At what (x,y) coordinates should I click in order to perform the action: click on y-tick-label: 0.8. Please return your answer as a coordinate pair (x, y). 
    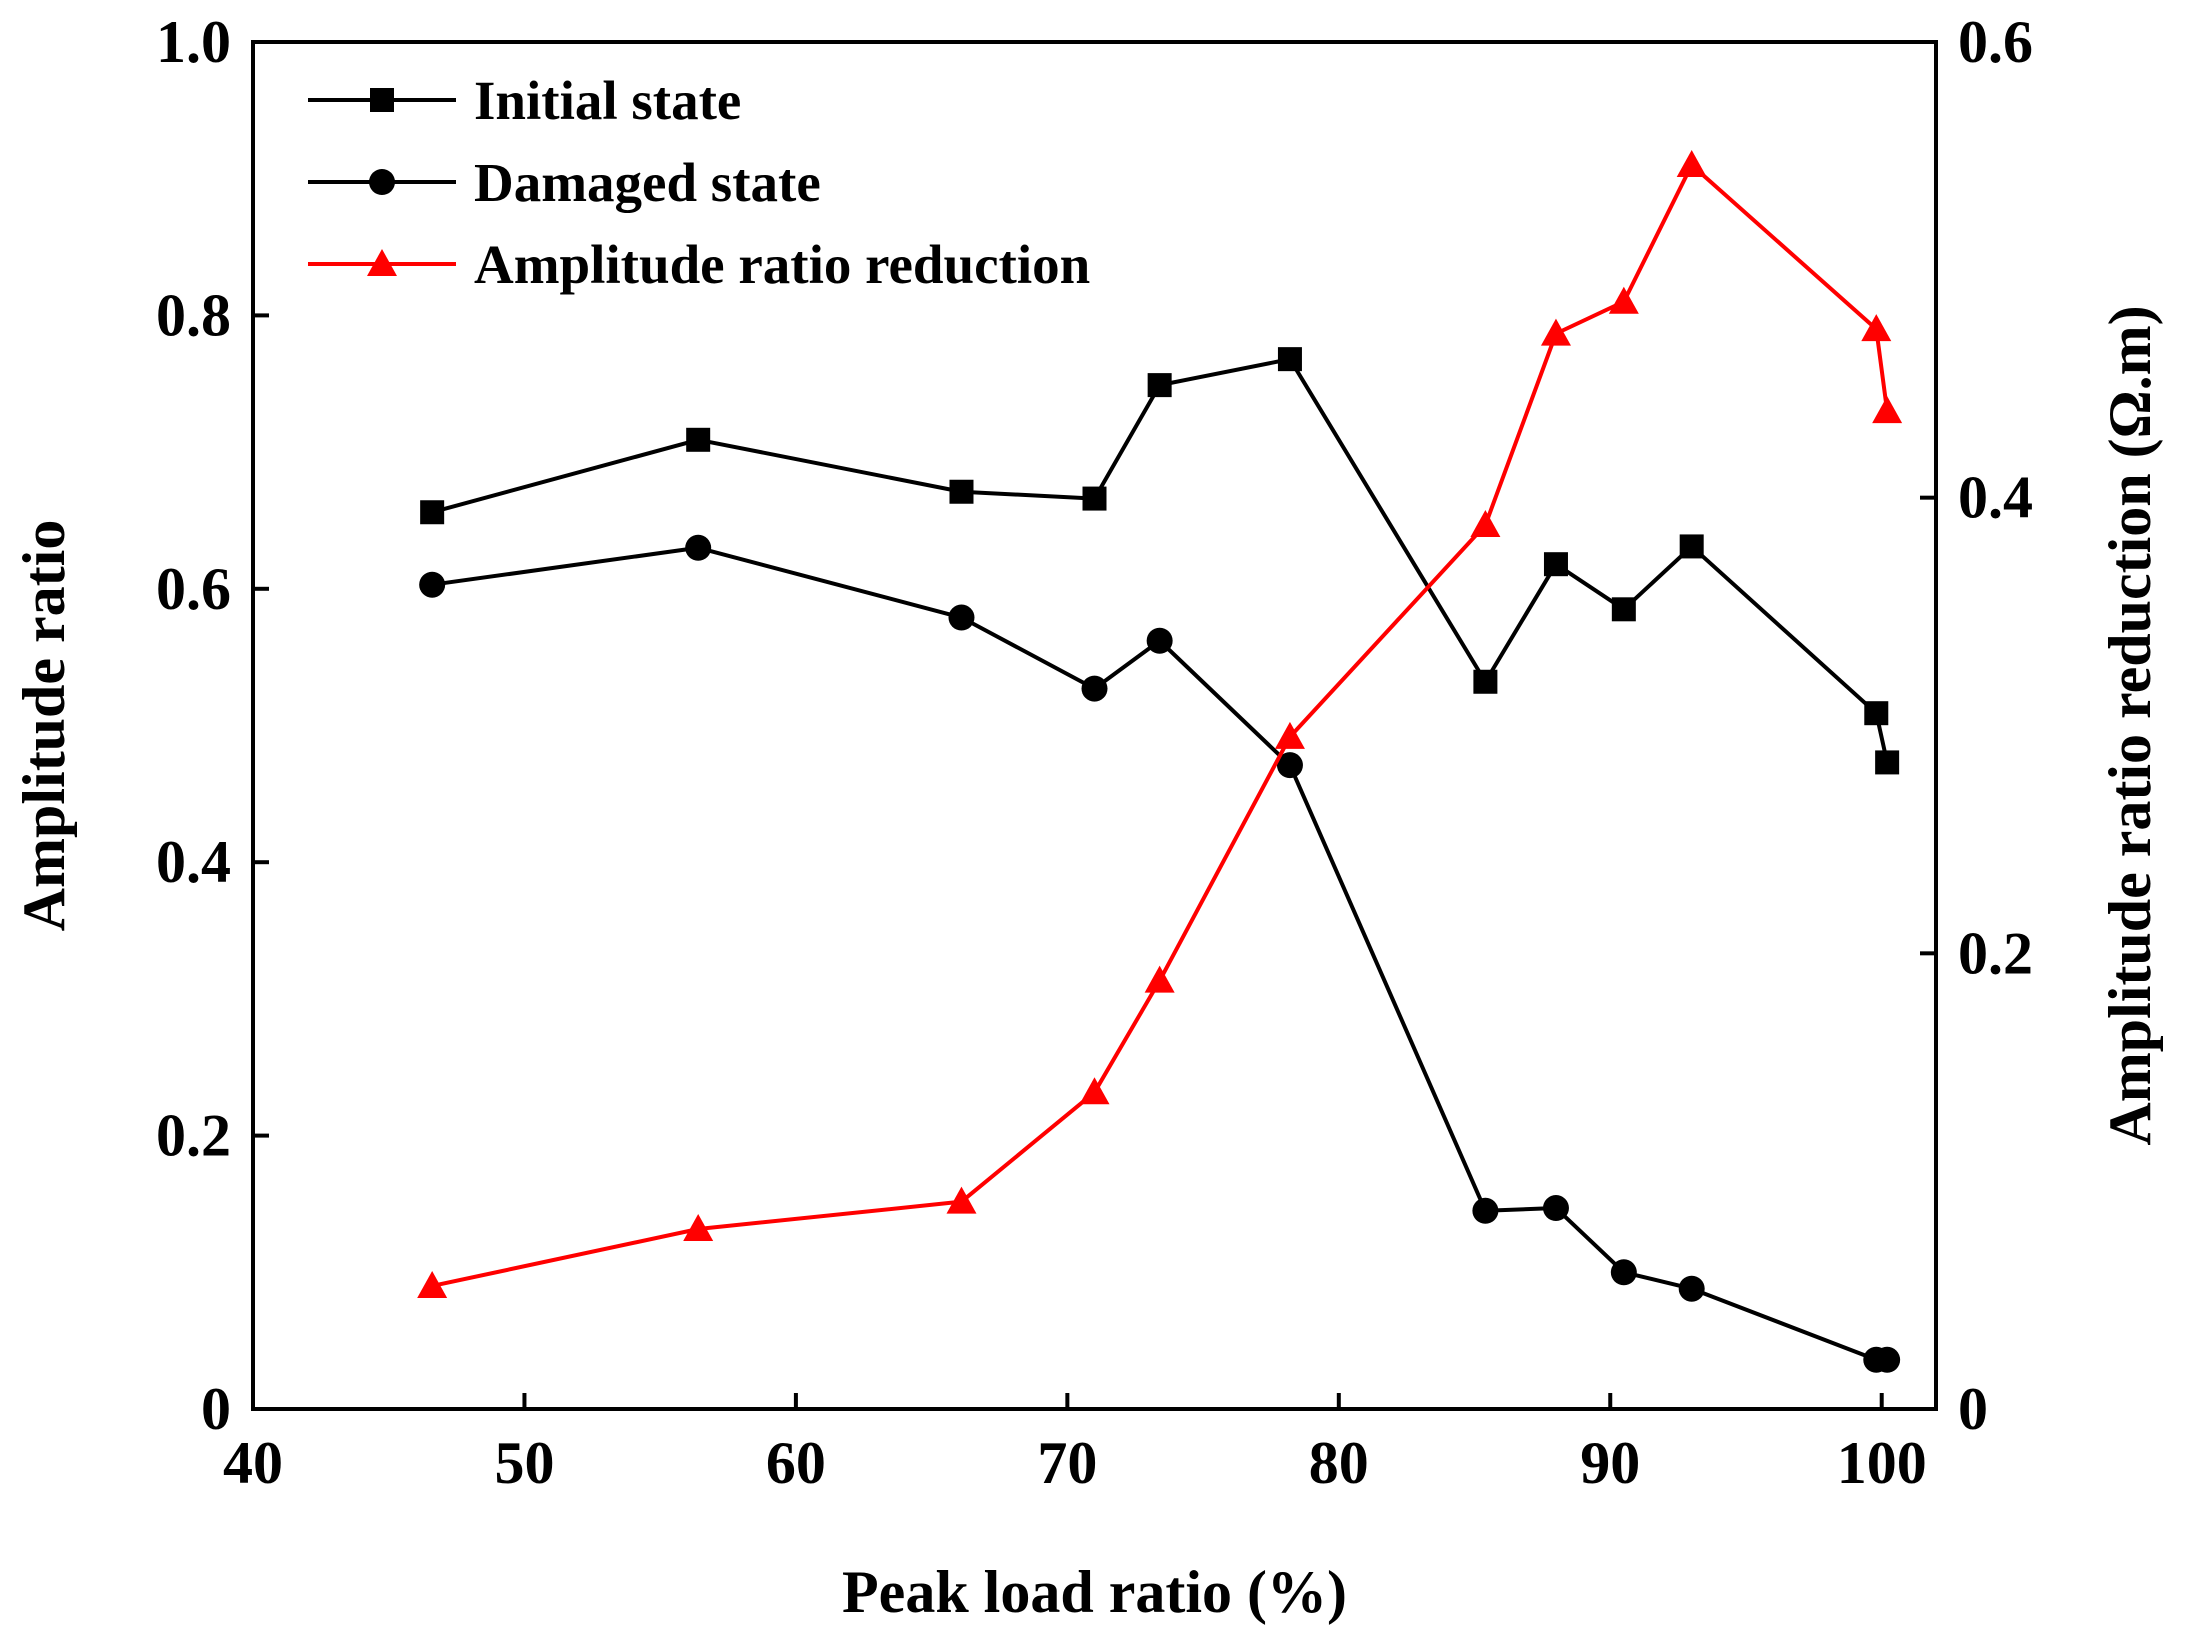
    Looking at the image, I should click on (193, 315).